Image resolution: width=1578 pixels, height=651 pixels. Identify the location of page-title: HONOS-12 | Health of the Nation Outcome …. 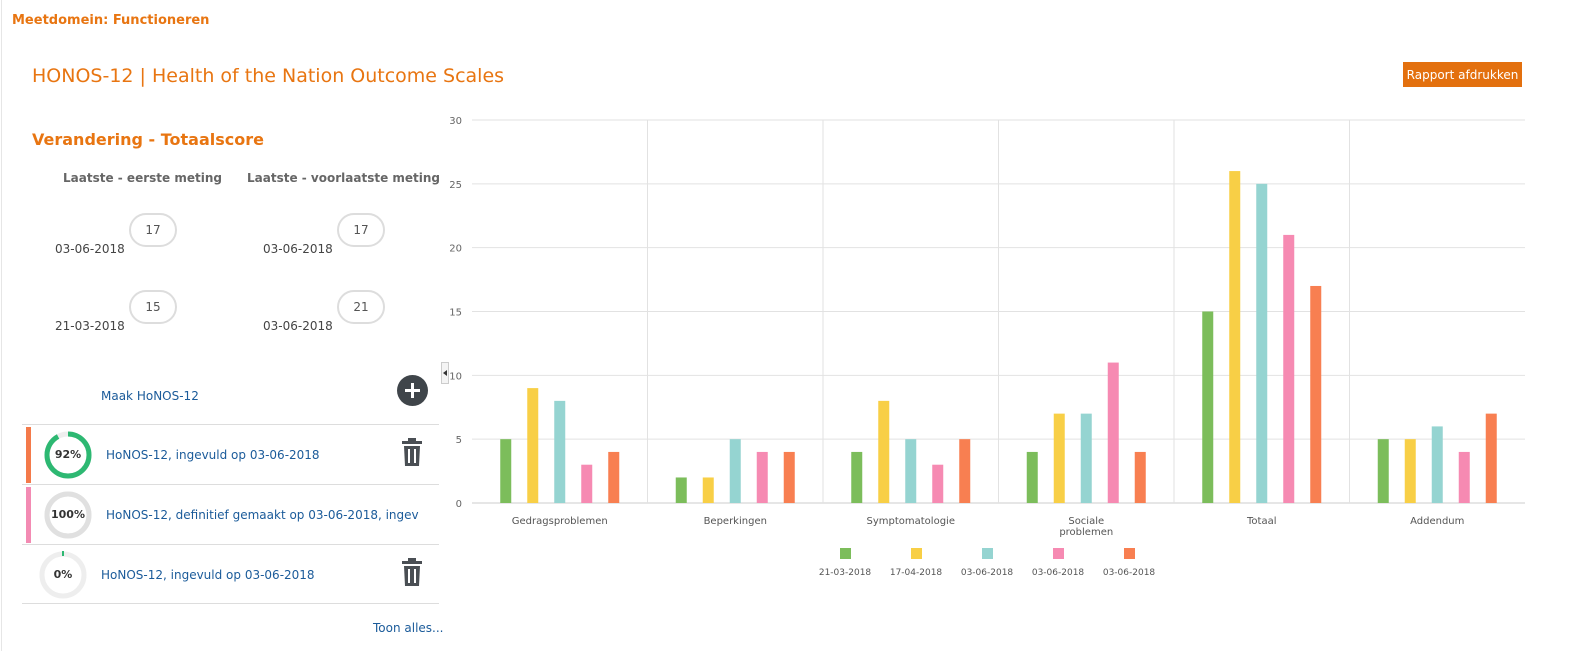
(268, 76).